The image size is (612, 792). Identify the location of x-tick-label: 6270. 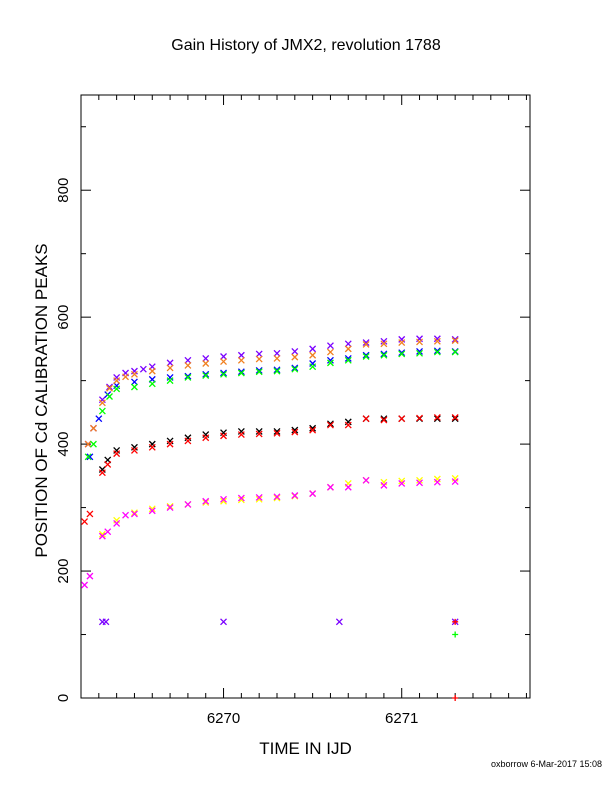
(223, 718).